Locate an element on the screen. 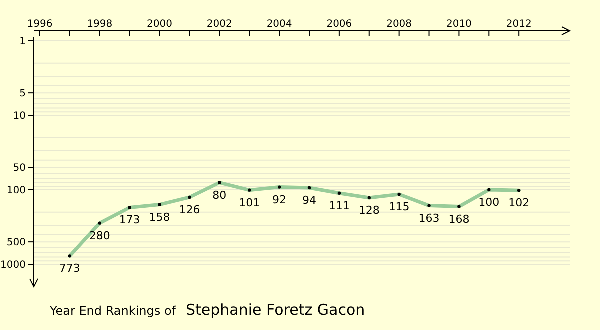 Image resolution: width=600 pixels, height=330 pixels. data-label: 101 is located at coordinates (249, 203).